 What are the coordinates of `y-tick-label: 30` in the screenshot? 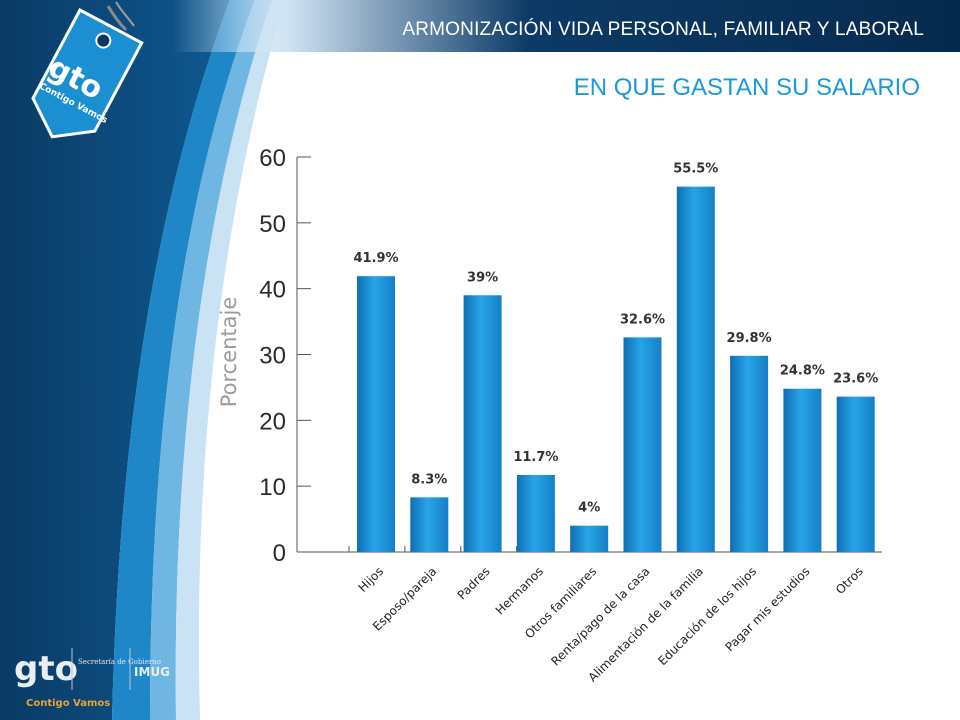 It's located at (272, 356).